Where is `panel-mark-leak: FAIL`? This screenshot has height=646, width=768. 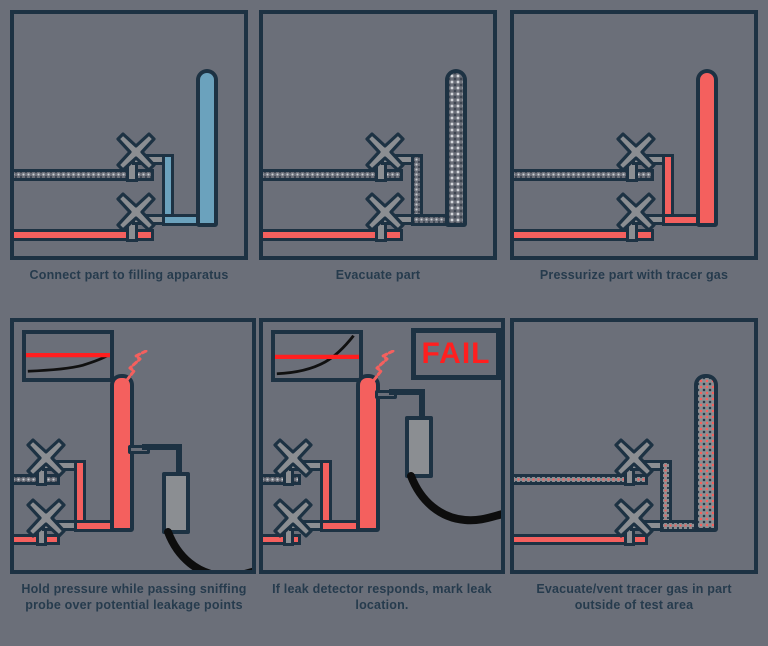 panel-mark-leak: FAIL is located at coordinates (382, 446).